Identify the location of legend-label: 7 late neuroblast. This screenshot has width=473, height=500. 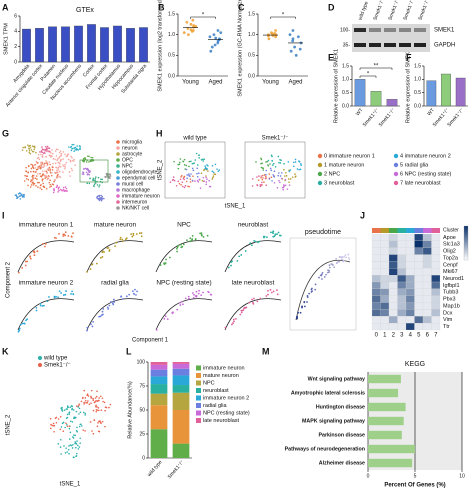
(420, 183).